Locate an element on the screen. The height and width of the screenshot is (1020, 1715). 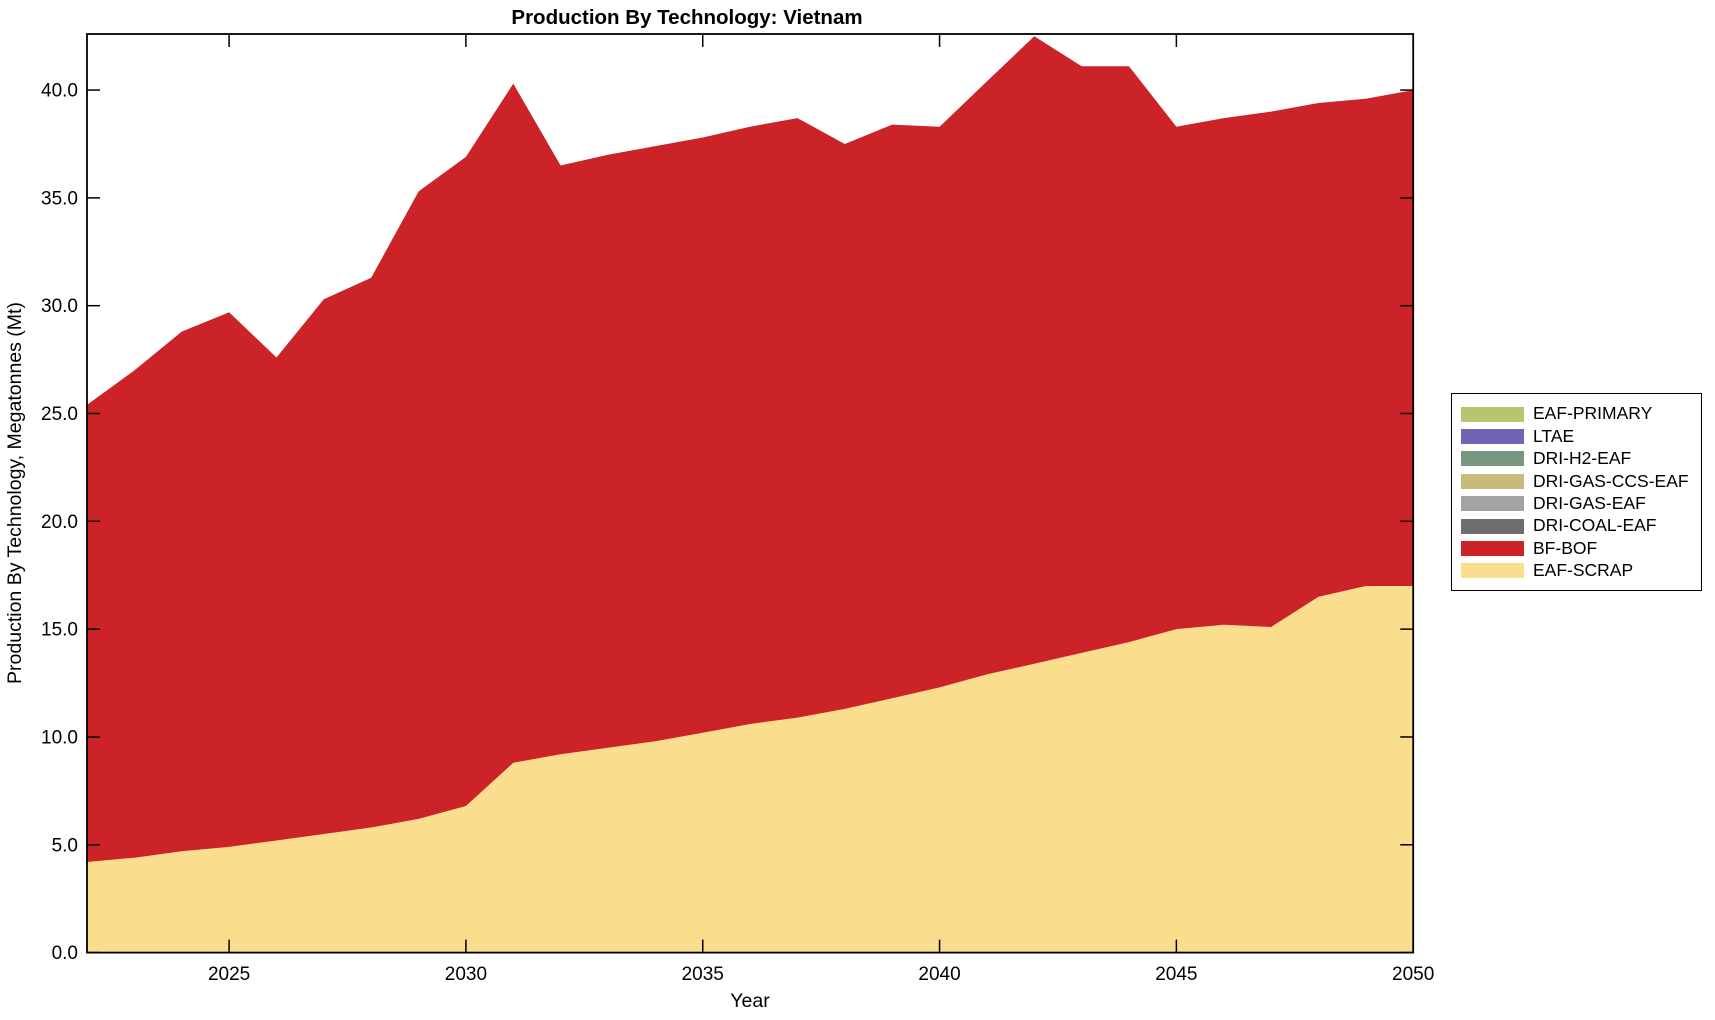
legend-swatch-dri-h2-eaf is located at coordinates (1492, 459).